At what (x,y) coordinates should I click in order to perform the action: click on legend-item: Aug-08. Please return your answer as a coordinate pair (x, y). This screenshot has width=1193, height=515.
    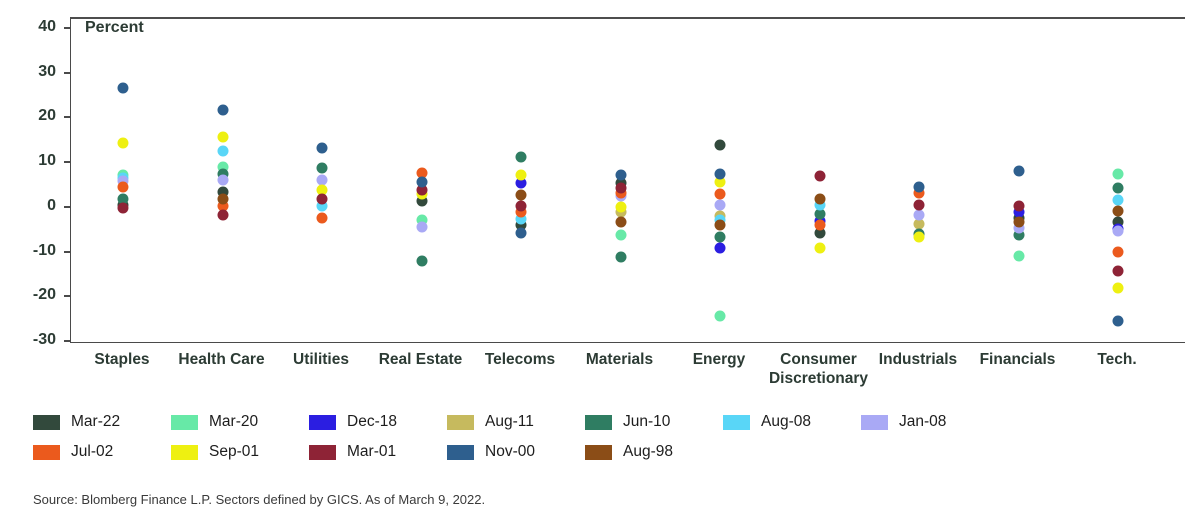
    Looking at the image, I should click on (792, 422).